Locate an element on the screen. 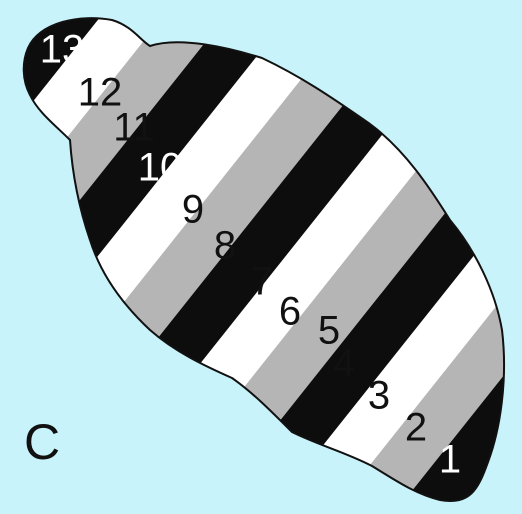 The image size is (522, 514). panel-label: C is located at coordinates (42, 442).